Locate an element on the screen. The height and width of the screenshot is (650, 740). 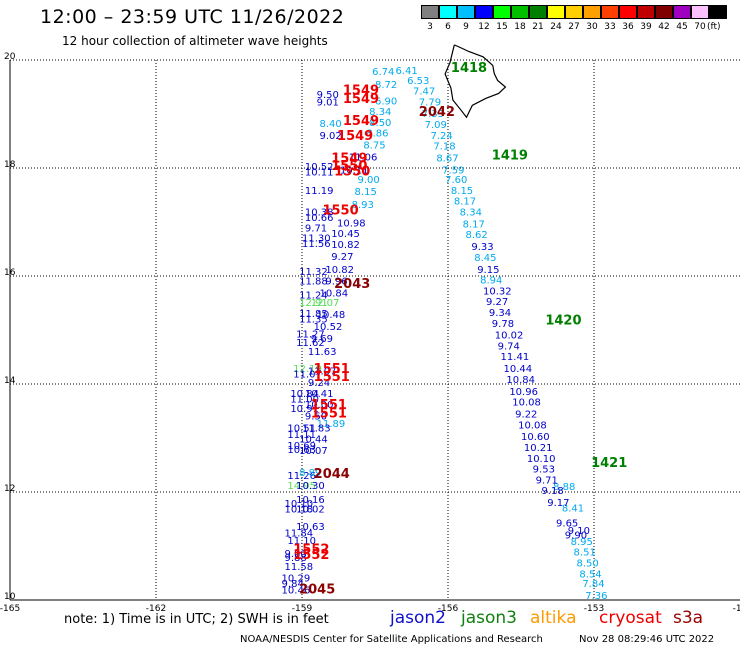
swh-value-label: 10.48 is located at coordinates (331, 315).